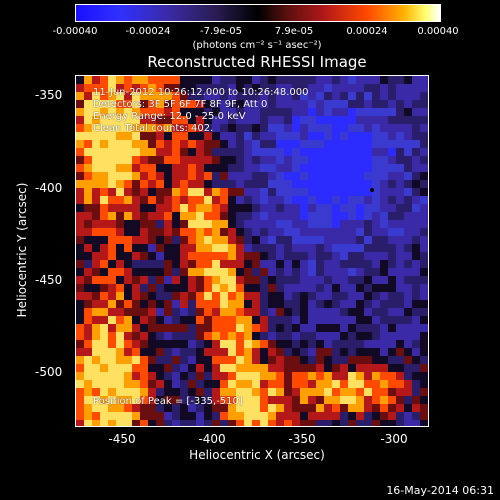 This screenshot has height=500, width=500. What do you see at coordinates (49, 188) in the screenshot?
I see `y-tick-label: -400` at bounding box center [49, 188].